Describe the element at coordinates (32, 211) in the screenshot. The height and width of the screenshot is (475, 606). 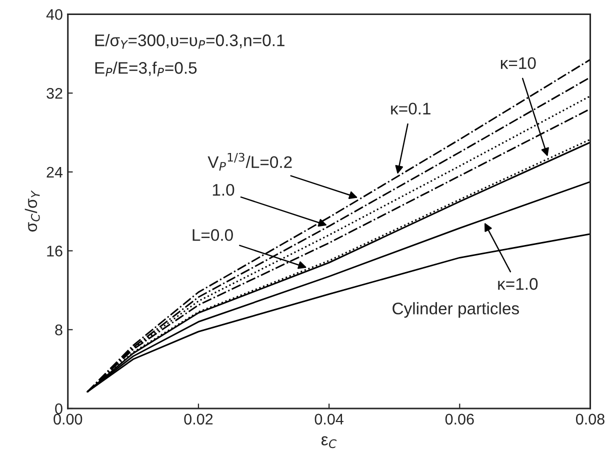
I see `y-axis-title: σ$_{C}$/σ$_{Y}$` at that location.